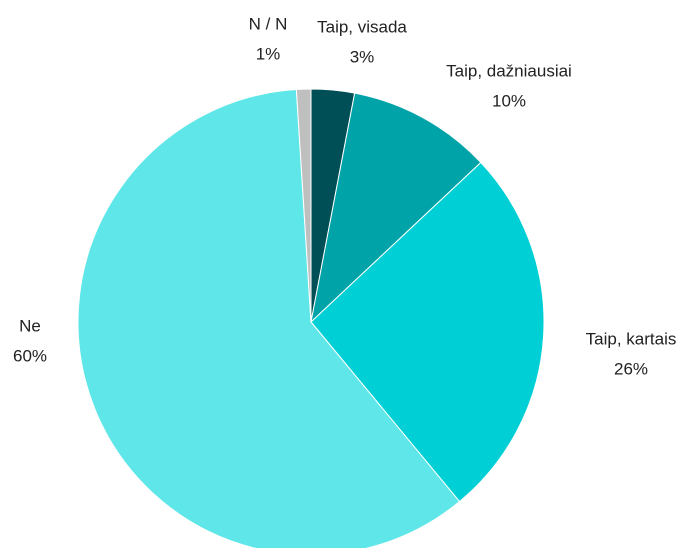 The image size is (694, 548). I want to click on slice-value-label: 10%, so click(509, 100).